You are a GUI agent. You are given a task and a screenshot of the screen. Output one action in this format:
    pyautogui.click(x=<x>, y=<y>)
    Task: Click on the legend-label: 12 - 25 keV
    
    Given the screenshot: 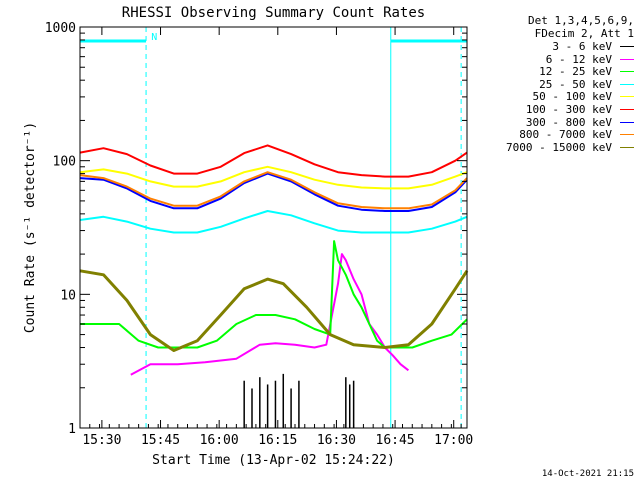 What is the action you would take?
    pyautogui.click(x=575, y=72)
    